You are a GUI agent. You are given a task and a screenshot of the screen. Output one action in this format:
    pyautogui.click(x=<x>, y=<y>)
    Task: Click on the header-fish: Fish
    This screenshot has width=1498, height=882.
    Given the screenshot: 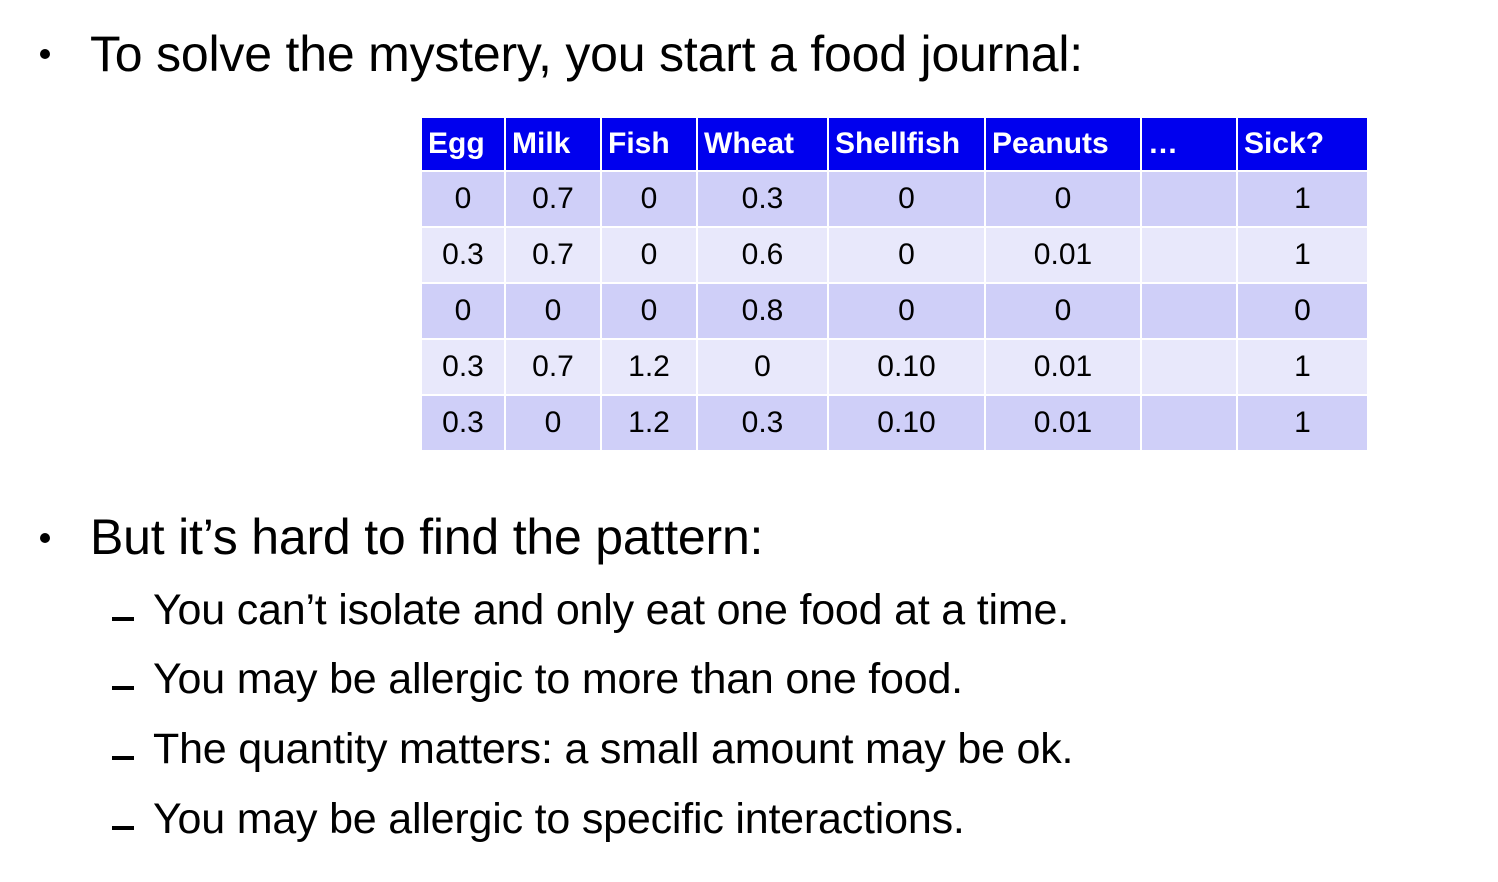 What is the action you would take?
    pyautogui.click(x=649, y=144)
    